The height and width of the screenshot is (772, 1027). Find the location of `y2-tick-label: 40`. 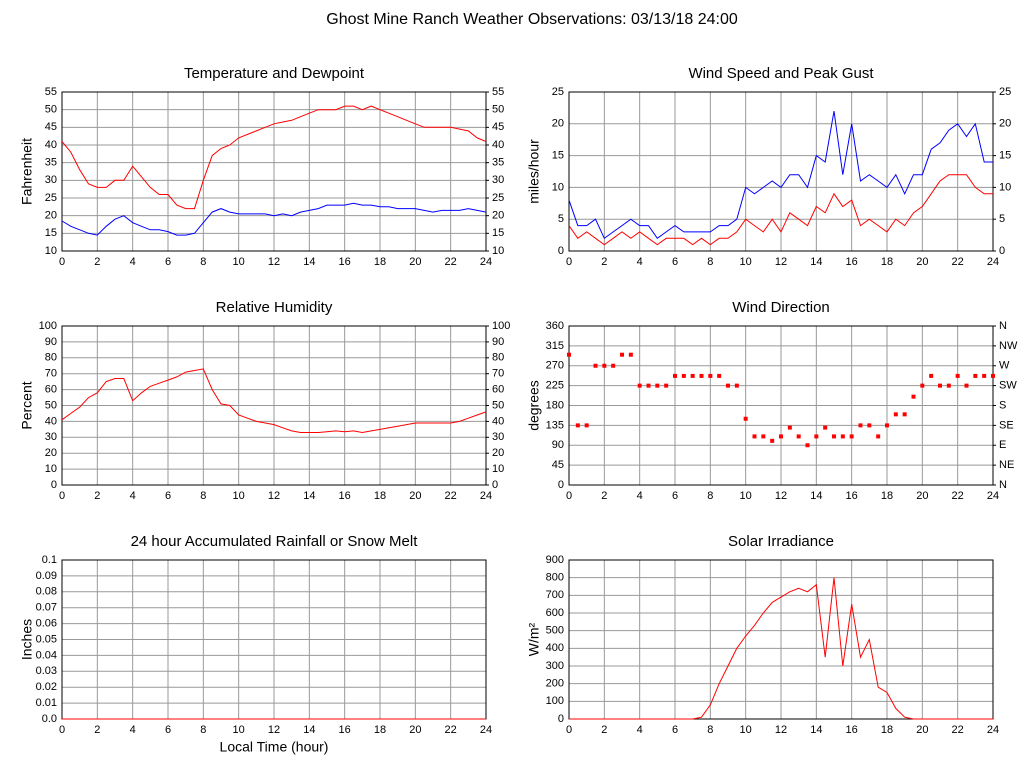

y2-tick-label: 40 is located at coordinates (498, 145).